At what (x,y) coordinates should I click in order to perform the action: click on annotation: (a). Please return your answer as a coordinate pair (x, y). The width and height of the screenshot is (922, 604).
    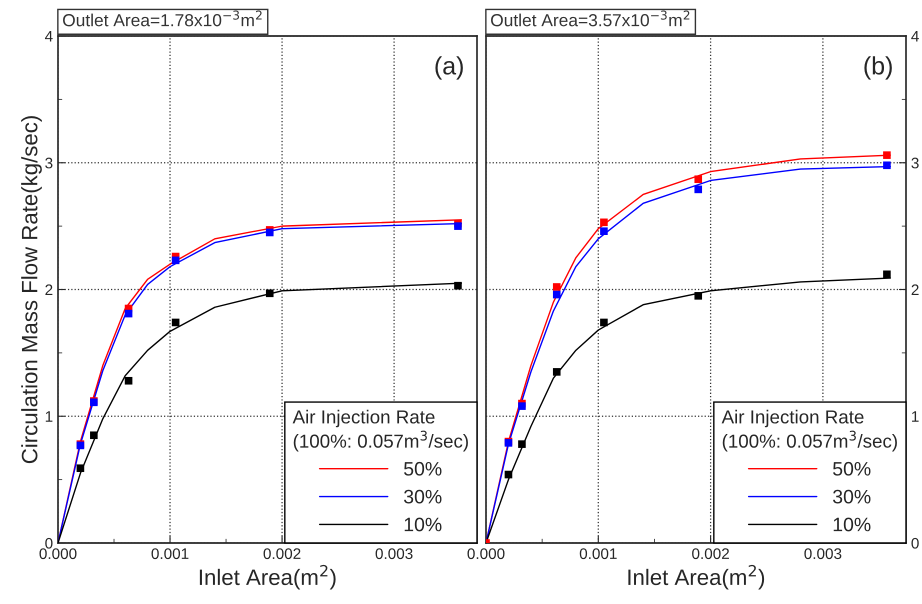
    Looking at the image, I should click on (449, 68).